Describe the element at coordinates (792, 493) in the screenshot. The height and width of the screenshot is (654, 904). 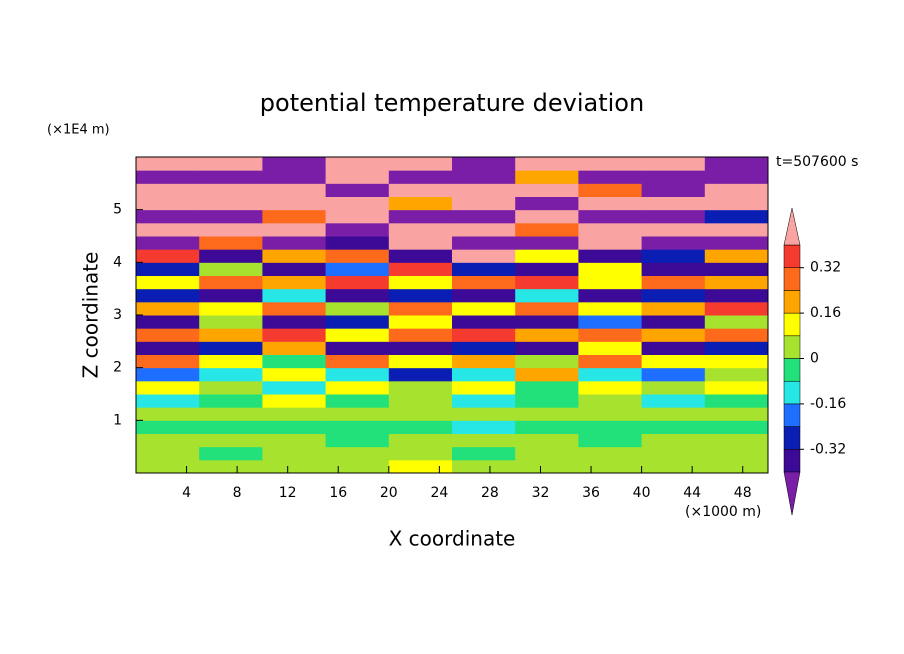
I see `colorbar-under` at that location.